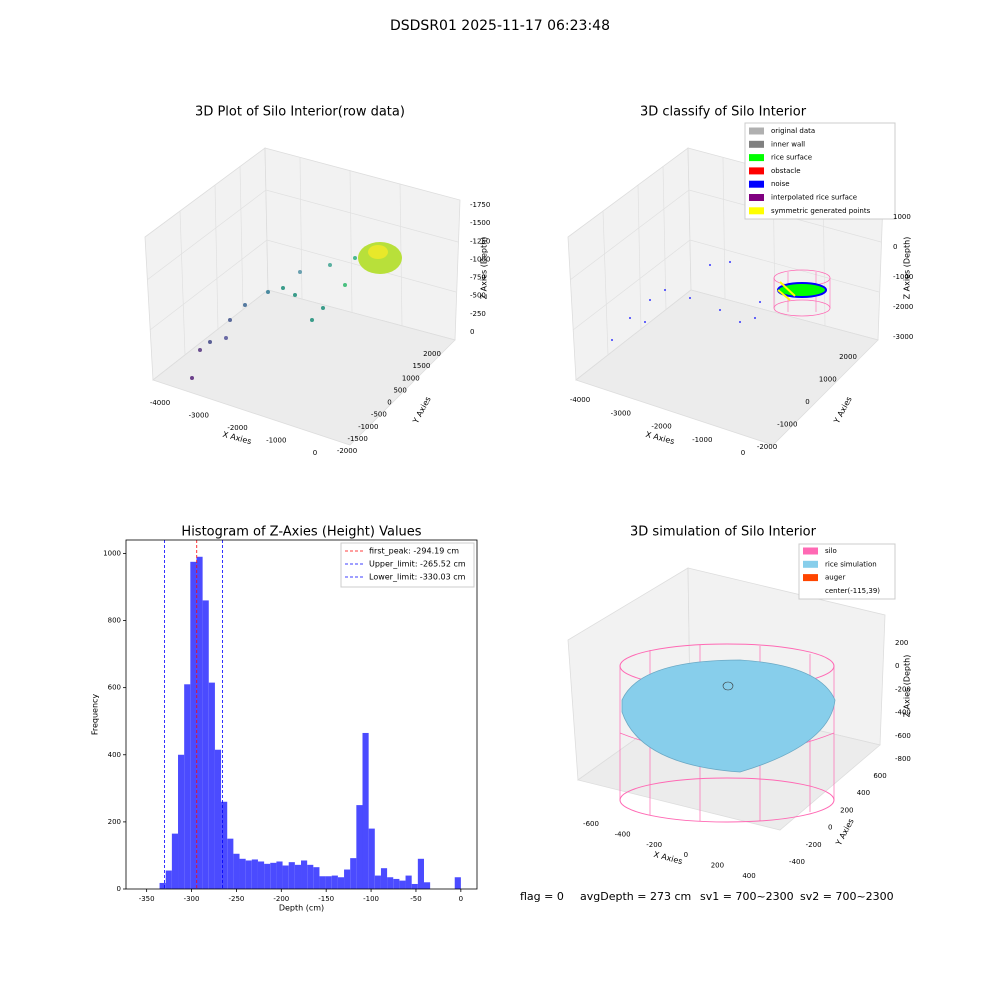 The width and height of the screenshot is (1000, 1004). Describe the element at coordinates (623, 834) in the screenshot. I see `x-tick-label: -400` at that location.